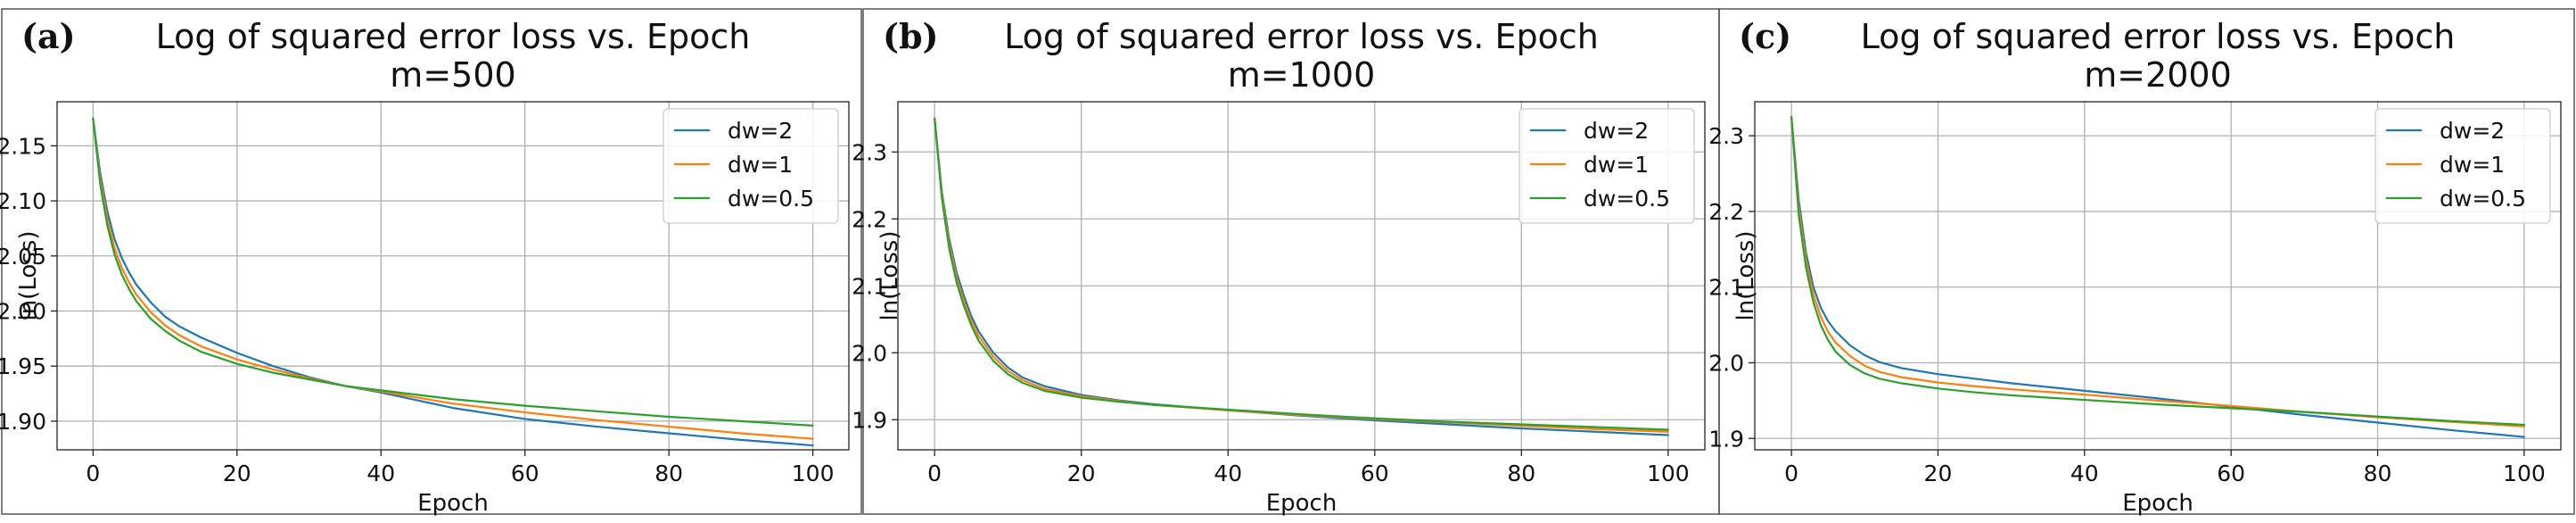  I want to click on chart-subtitle: m=1000, so click(1302, 75).